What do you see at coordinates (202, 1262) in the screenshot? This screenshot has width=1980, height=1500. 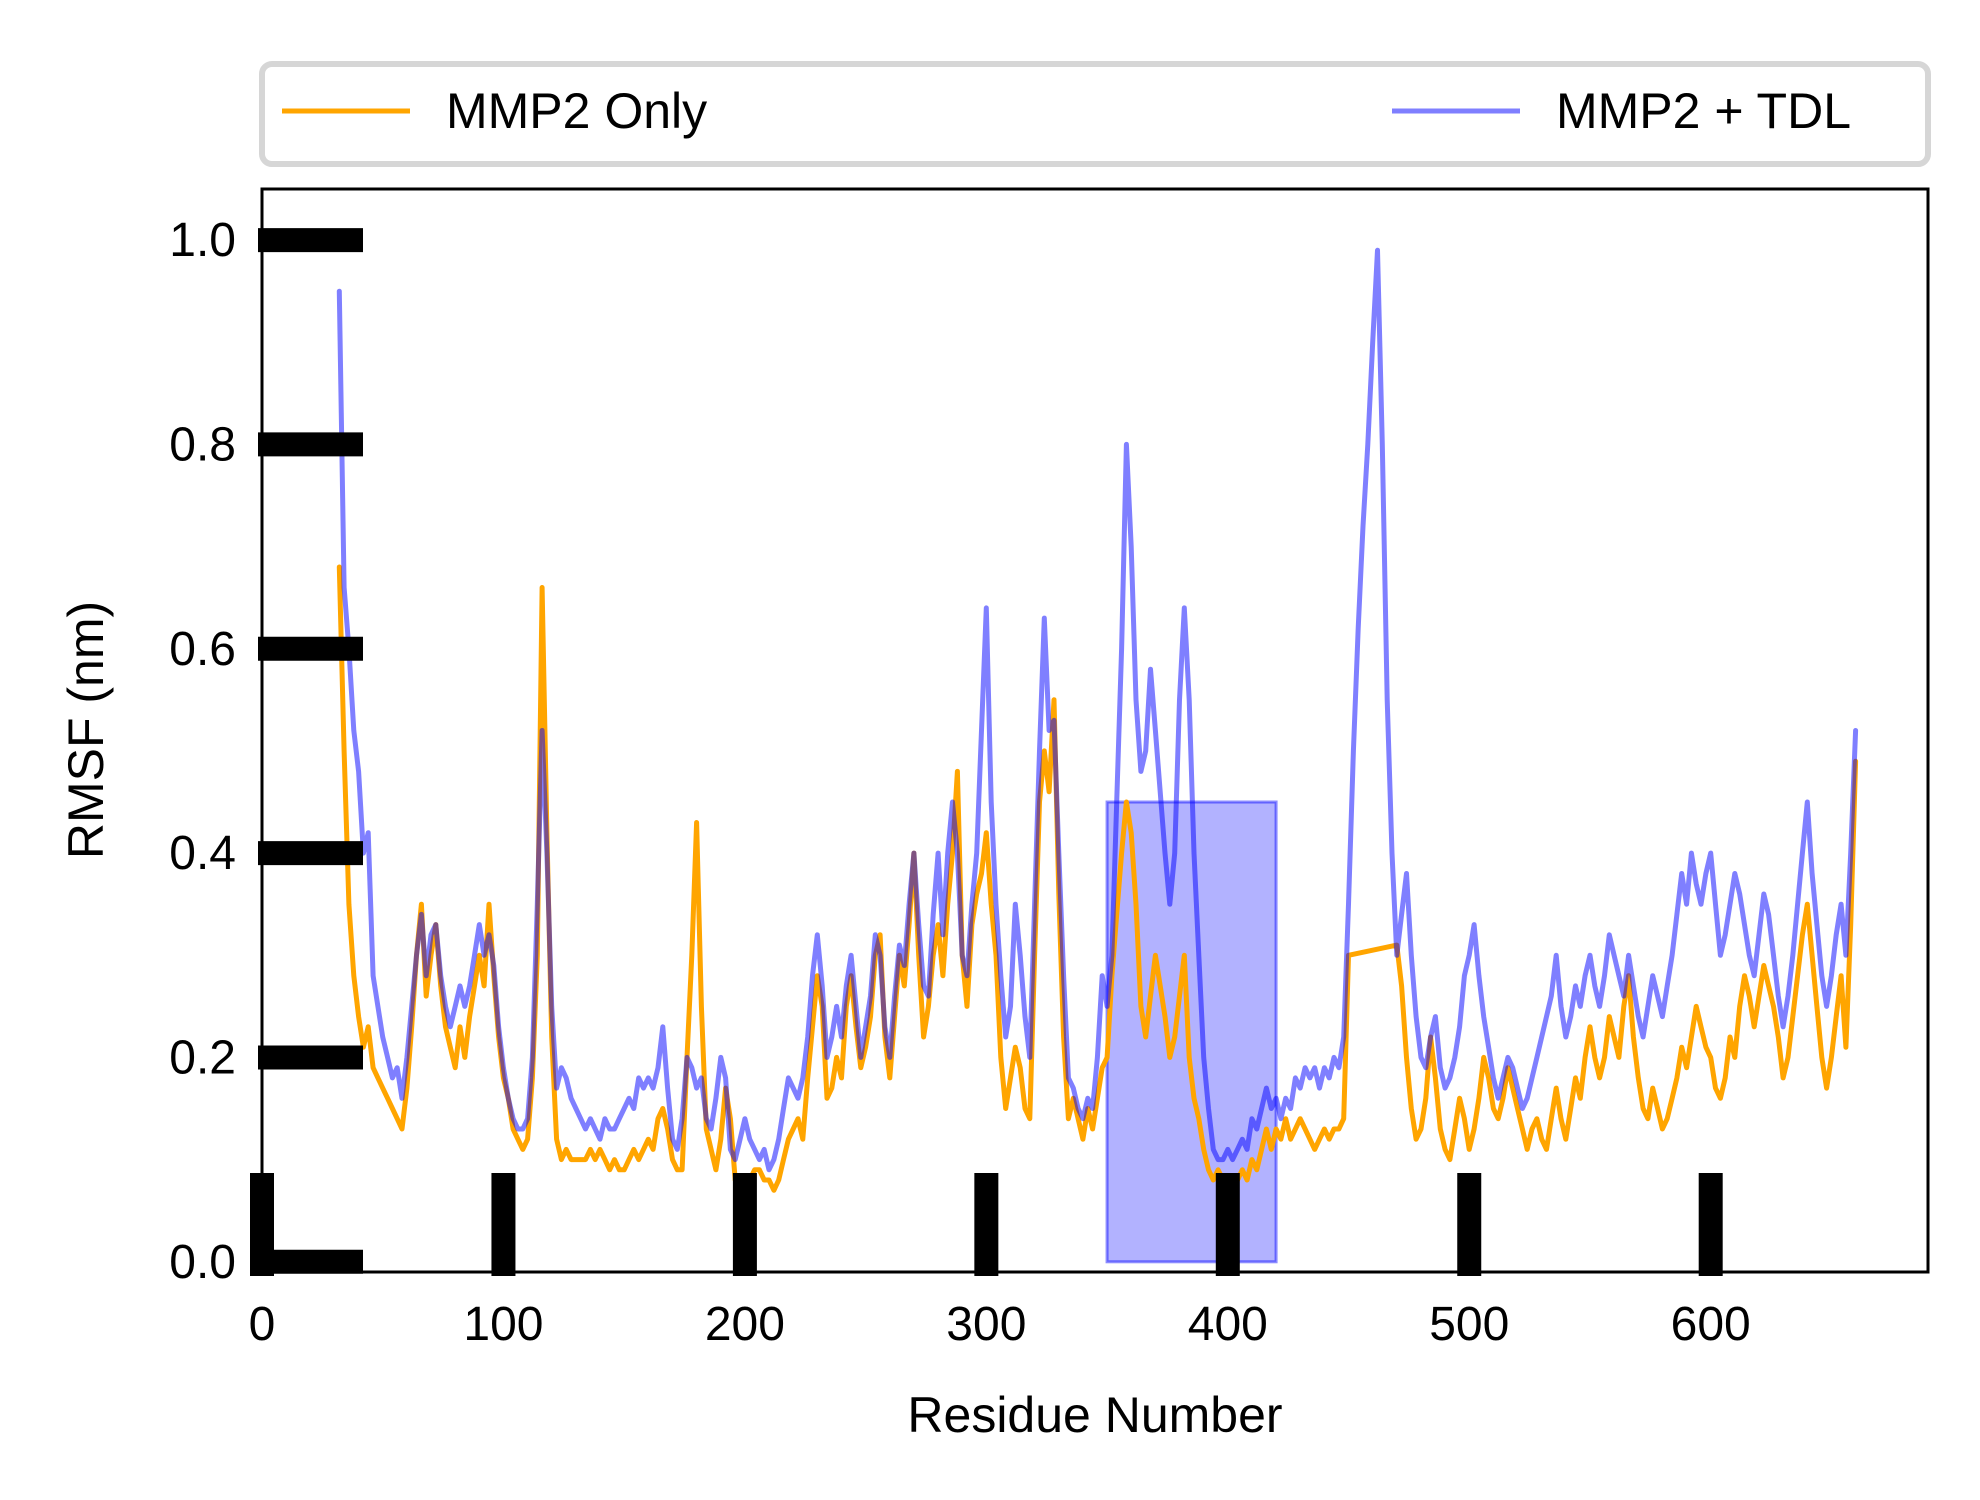 I see `y-tick-label: 0.0` at bounding box center [202, 1262].